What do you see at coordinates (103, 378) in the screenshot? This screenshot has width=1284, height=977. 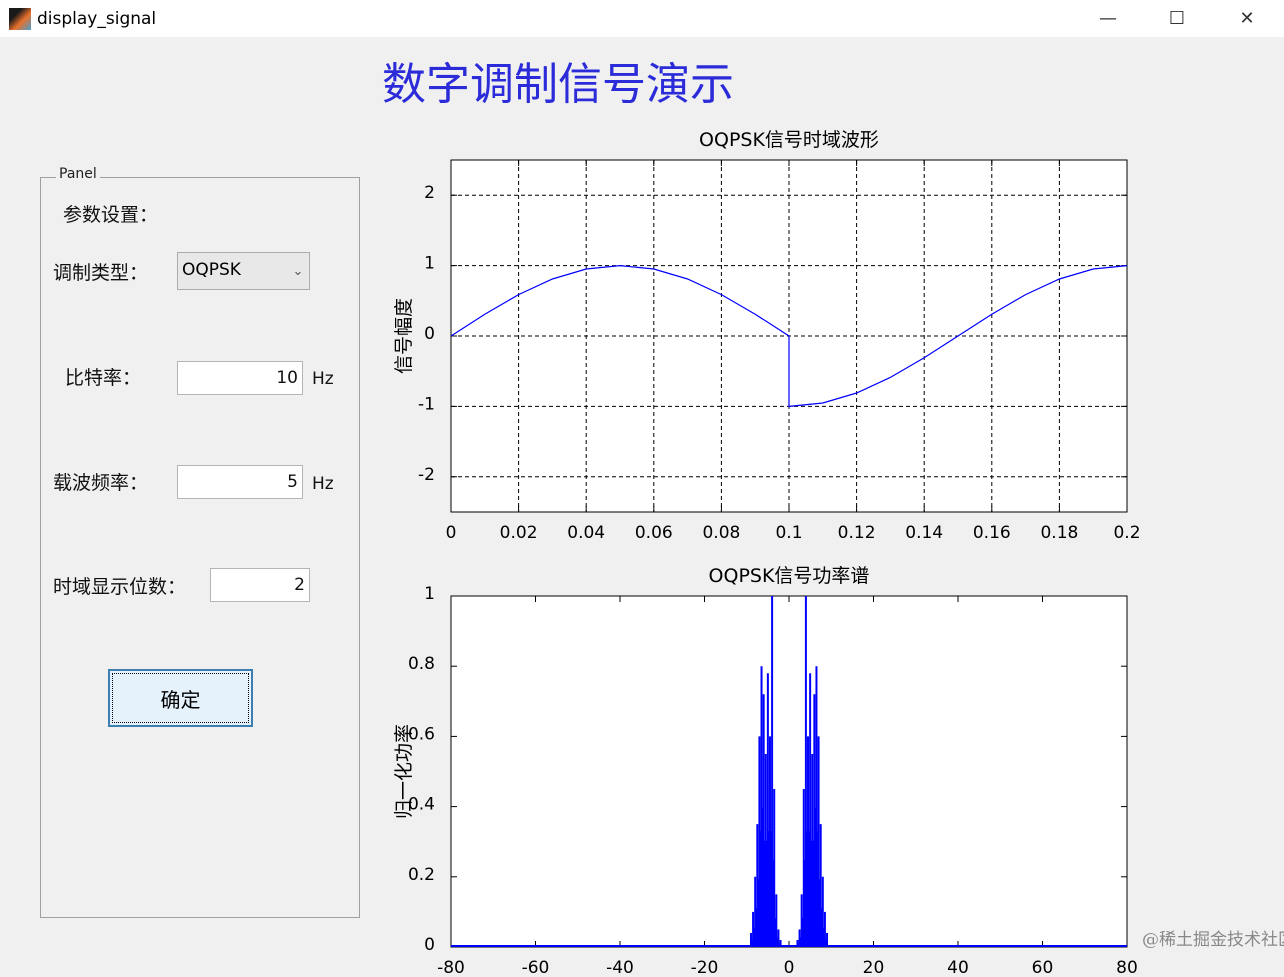 I see `bit-rate-label: 比特率：` at bounding box center [103, 378].